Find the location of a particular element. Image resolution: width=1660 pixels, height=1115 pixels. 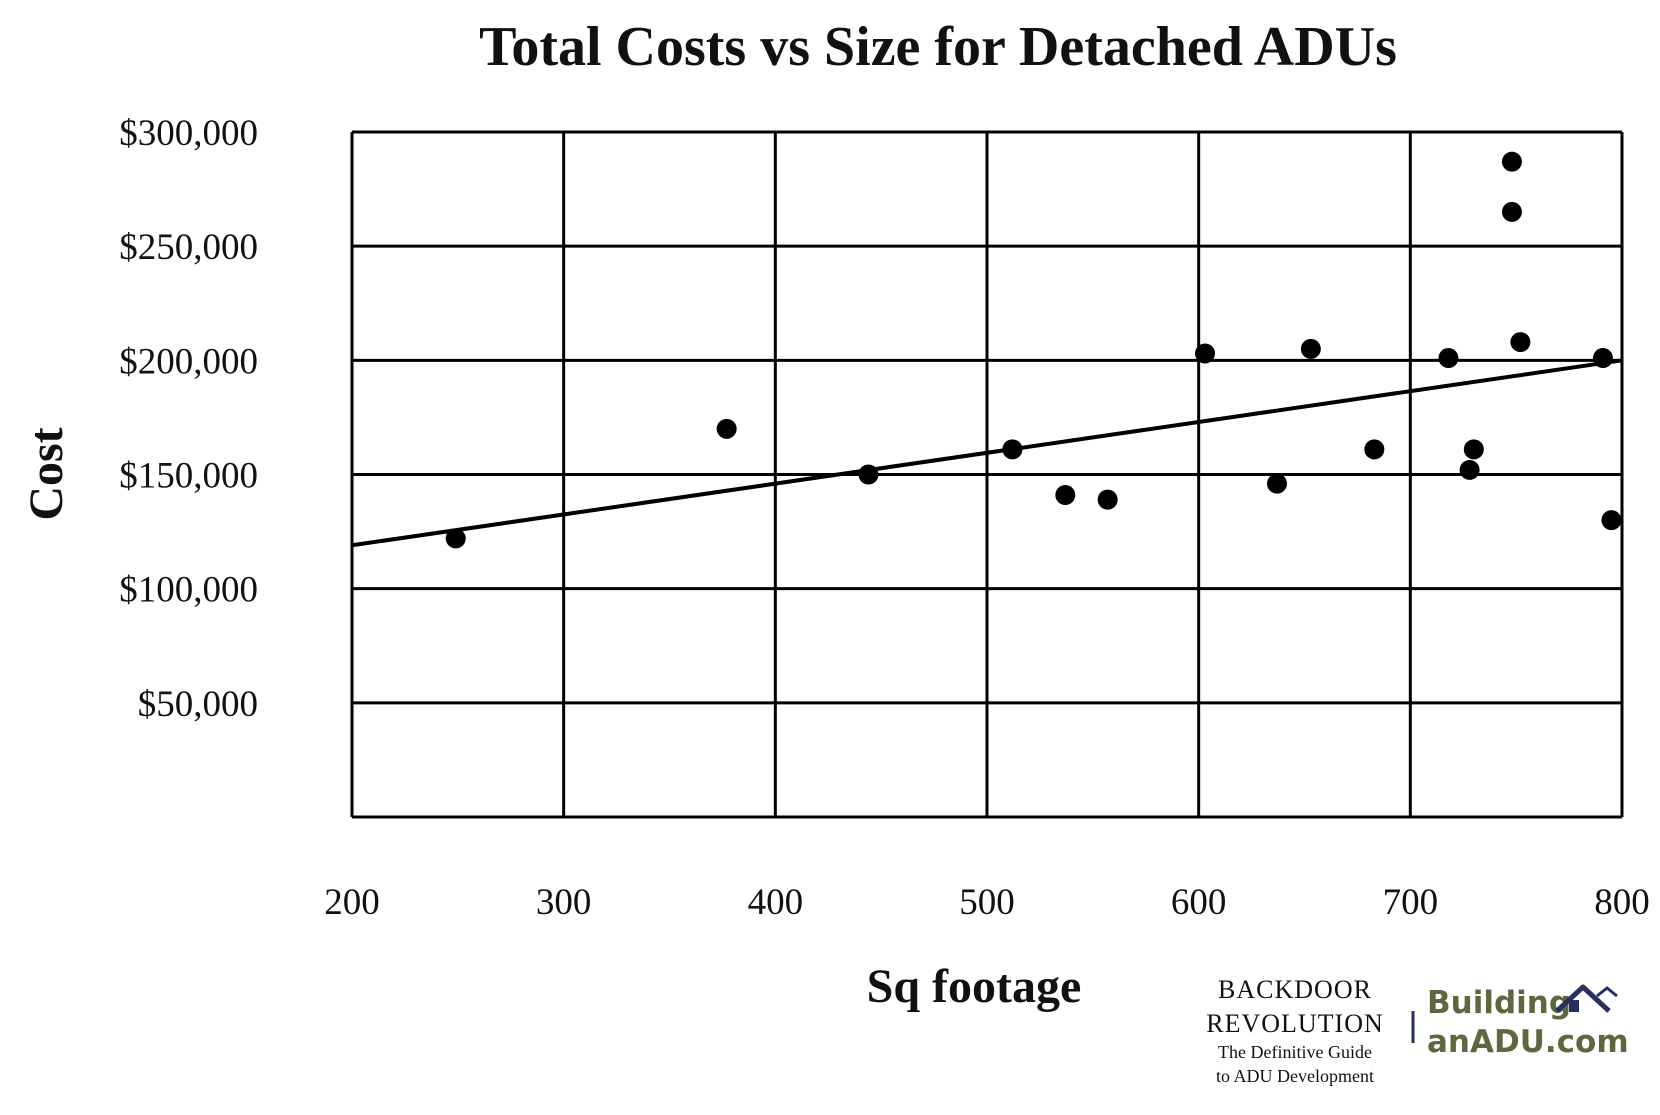

site-name-line2: anADU.com is located at coordinates (1528, 1042).